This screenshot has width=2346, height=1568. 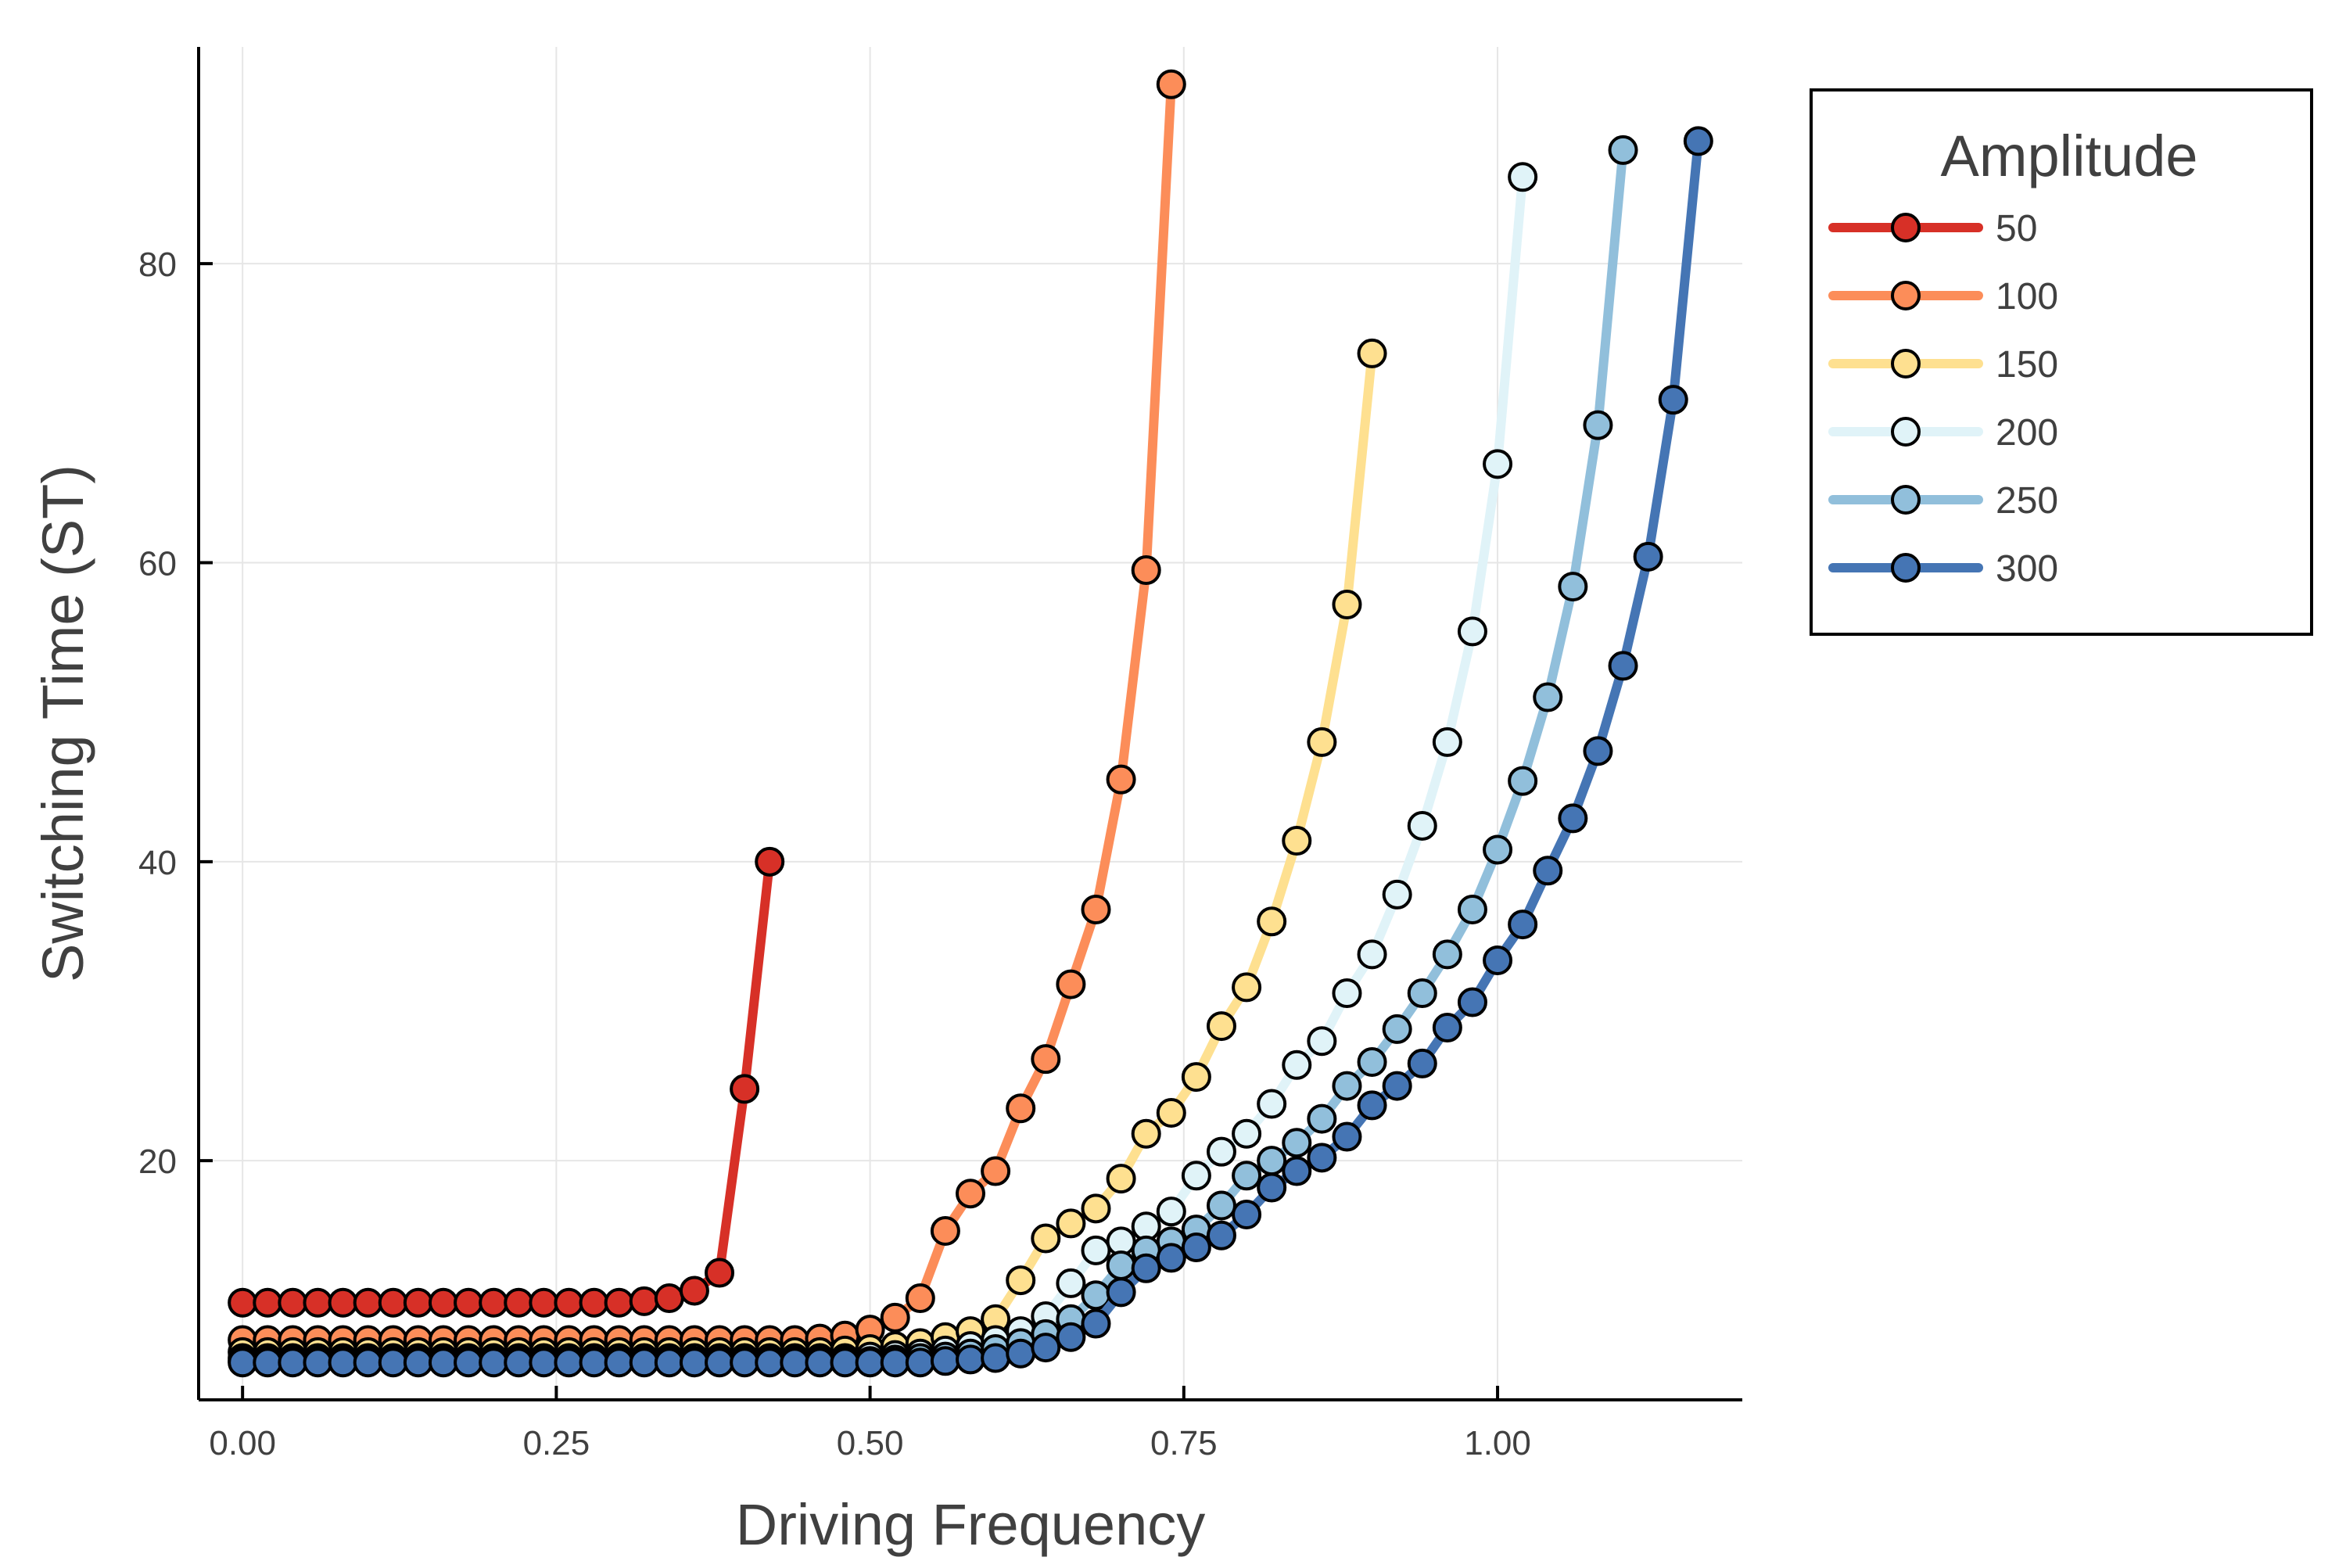 I want to click on x-tick-label: 0.25, so click(x=556, y=1443).